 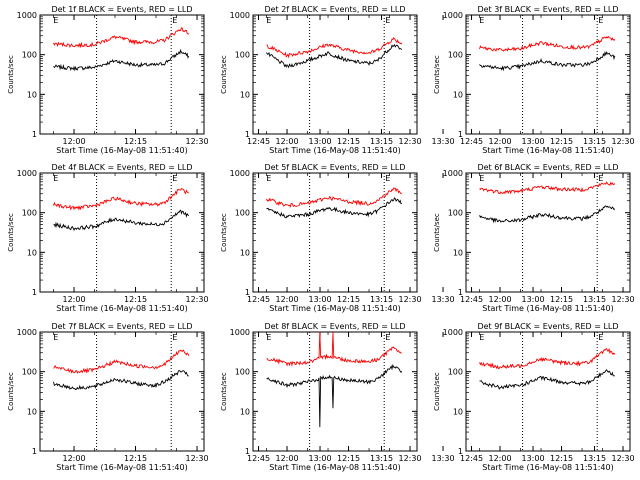 What do you see at coordinates (532, 141) in the screenshot?
I see `x-tick-label: 13:00` at bounding box center [532, 141].